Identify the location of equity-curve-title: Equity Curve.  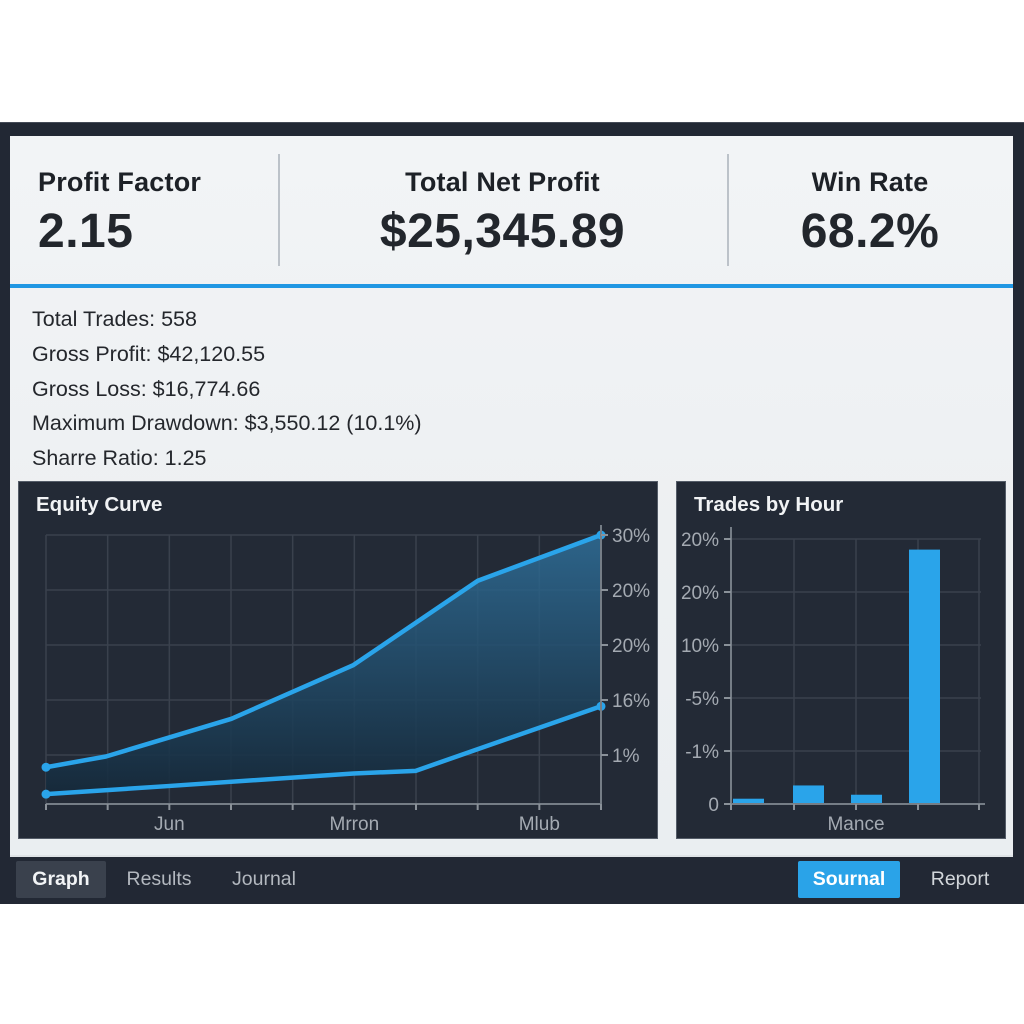
(99, 504).